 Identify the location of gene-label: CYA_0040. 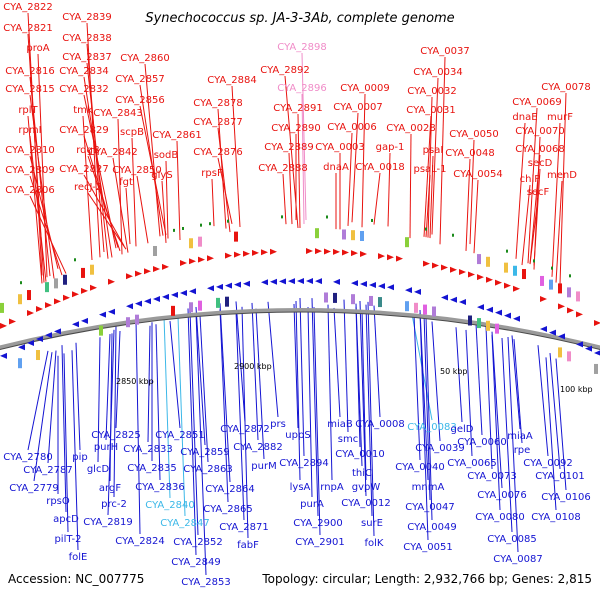
(419, 467).